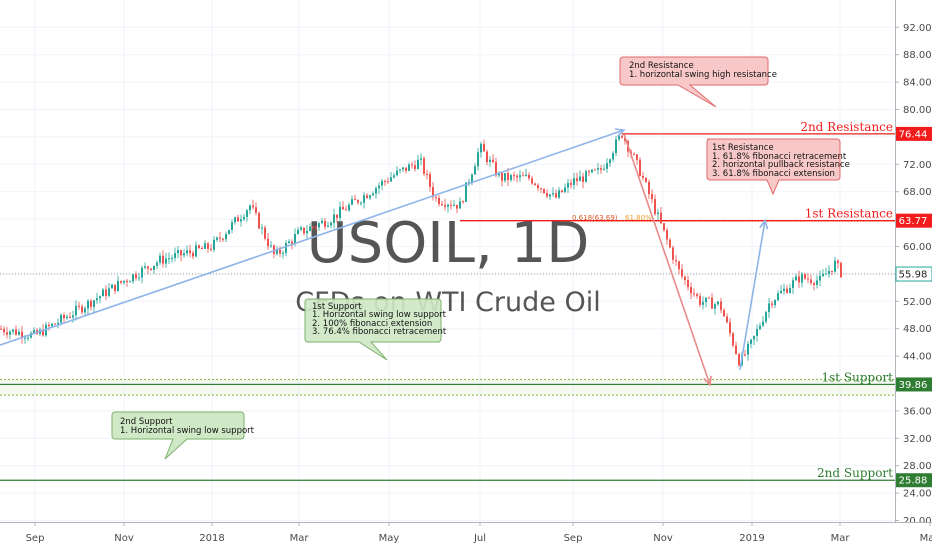 This screenshot has width=932, height=550. I want to click on current-price-badge-label: 55.98, so click(913, 275).